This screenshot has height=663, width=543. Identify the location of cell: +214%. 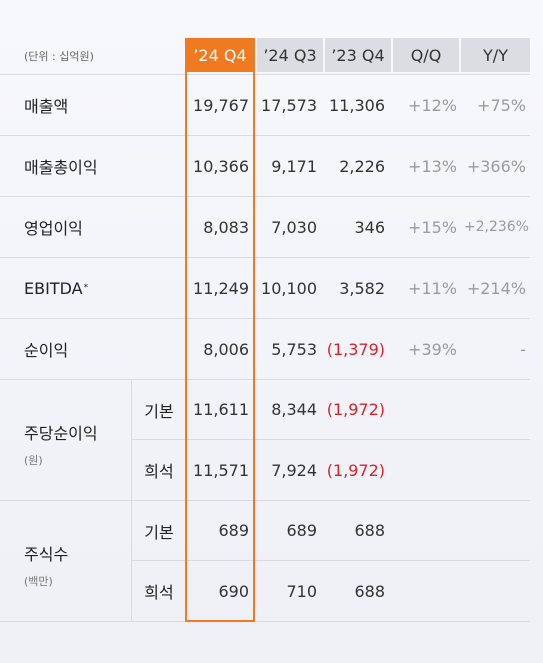
(496, 288).